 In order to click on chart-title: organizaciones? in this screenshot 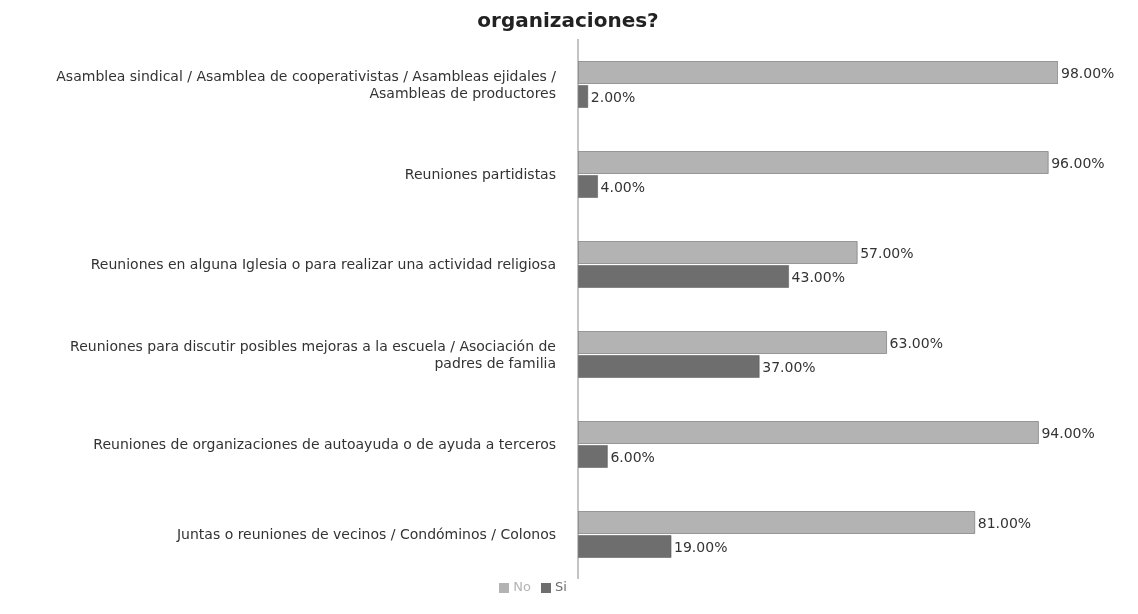, I will do `click(568, 21)`.